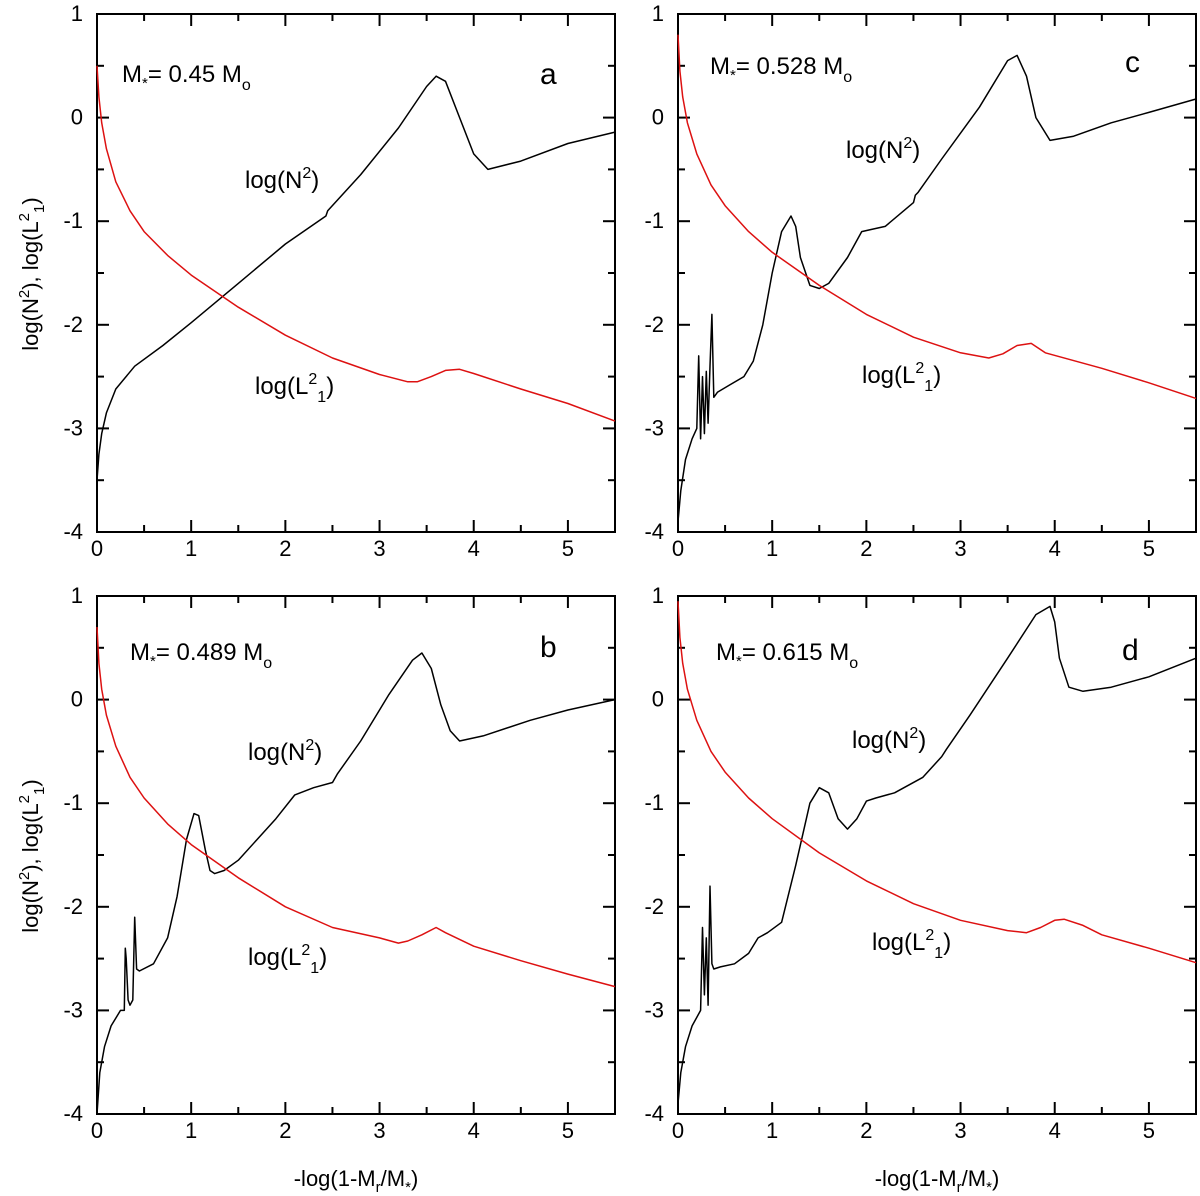 This screenshot has width=1200, height=1196. What do you see at coordinates (889, 739) in the screenshot?
I see `panel-d-n2-label: log(N2)` at bounding box center [889, 739].